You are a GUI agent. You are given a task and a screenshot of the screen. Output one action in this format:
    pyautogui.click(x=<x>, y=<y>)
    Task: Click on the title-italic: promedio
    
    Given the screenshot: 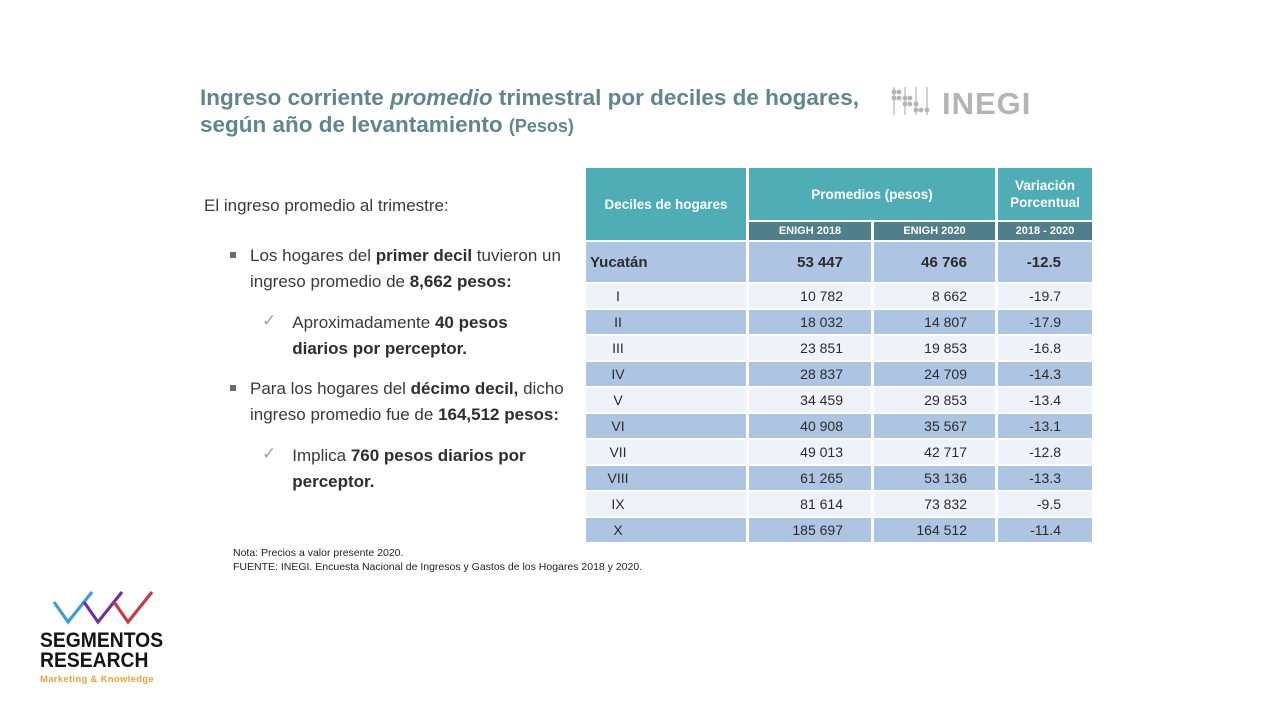 What is the action you would take?
    pyautogui.click(x=441, y=97)
    